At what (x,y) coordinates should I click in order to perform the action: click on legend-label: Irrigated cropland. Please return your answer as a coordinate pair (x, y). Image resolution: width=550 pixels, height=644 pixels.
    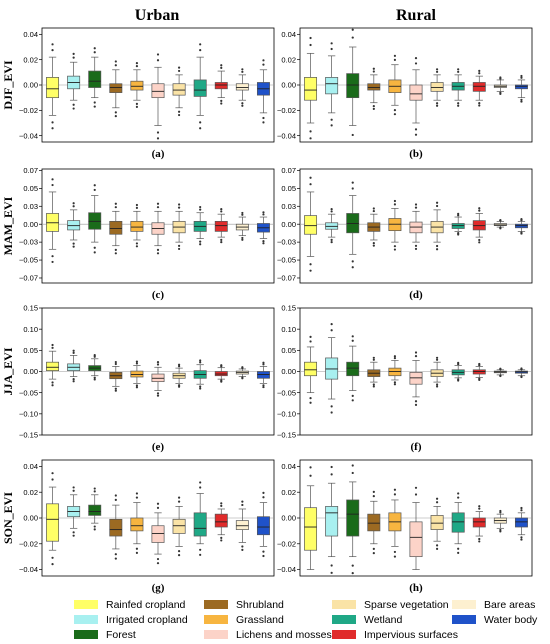
    Looking at the image, I should click on (147, 619).